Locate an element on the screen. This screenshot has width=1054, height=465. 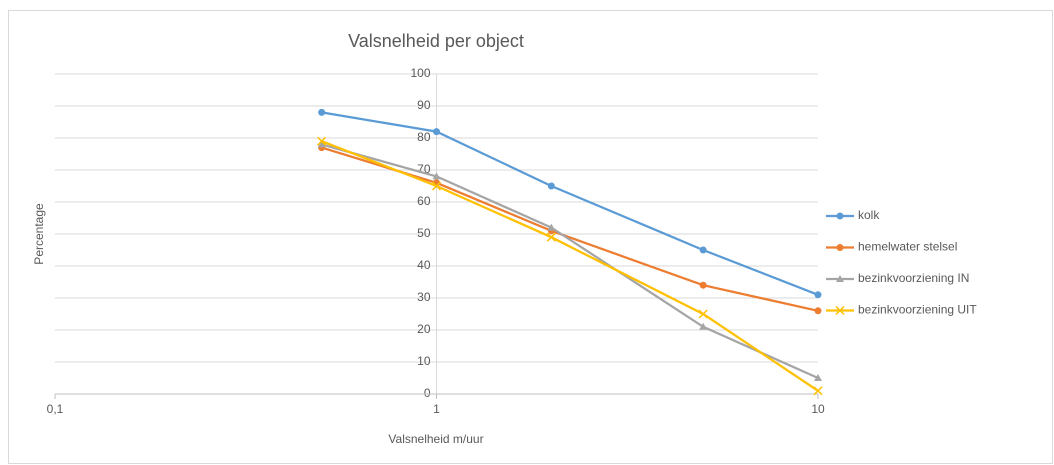
y-tick-label: 20 is located at coordinates (424, 329).